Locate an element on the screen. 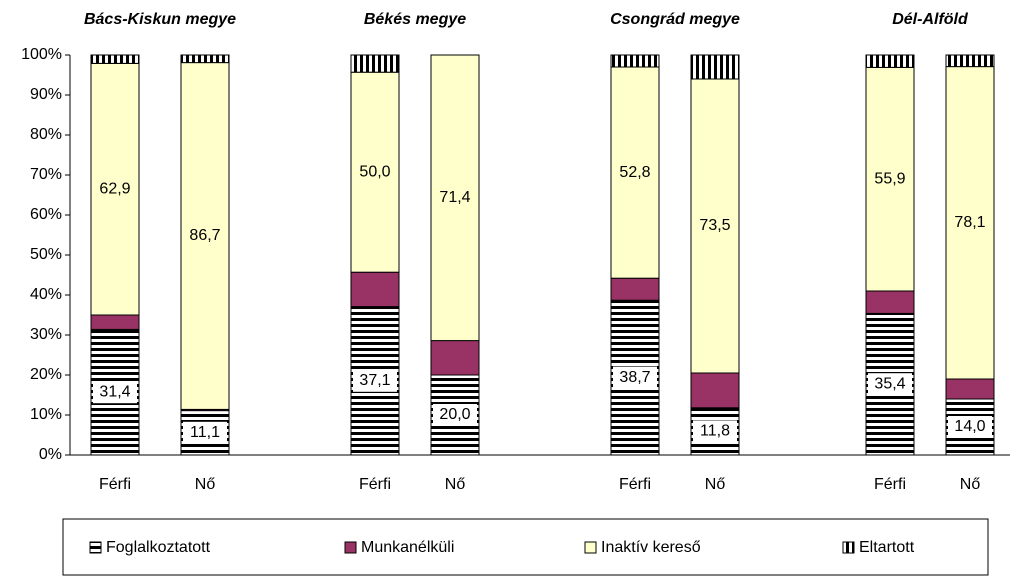 The image size is (1011, 583). y-tick-label: 30% is located at coordinates (46, 334).